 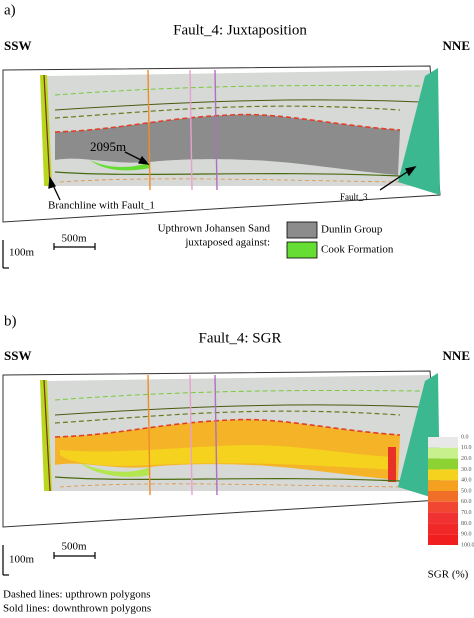 I want to click on note: Dashed lines: upthrown polygons, so click(x=77, y=595).